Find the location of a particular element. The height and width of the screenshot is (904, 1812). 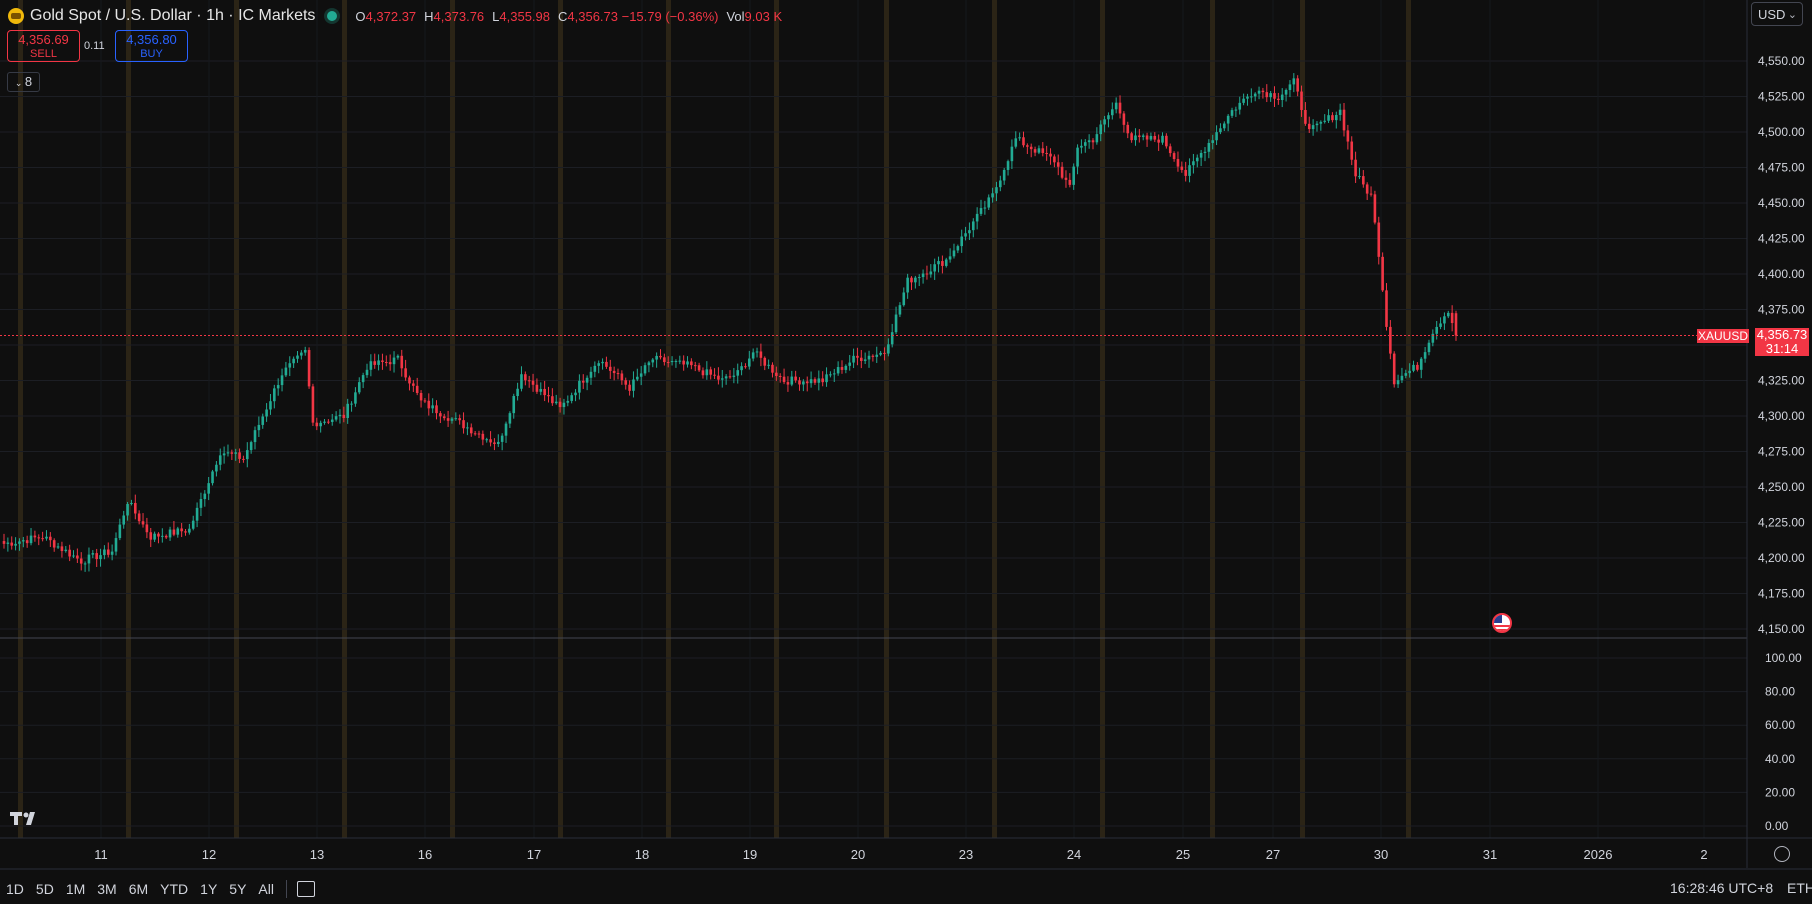

symbol-tag: XAUUSD is located at coordinates (1723, 336).